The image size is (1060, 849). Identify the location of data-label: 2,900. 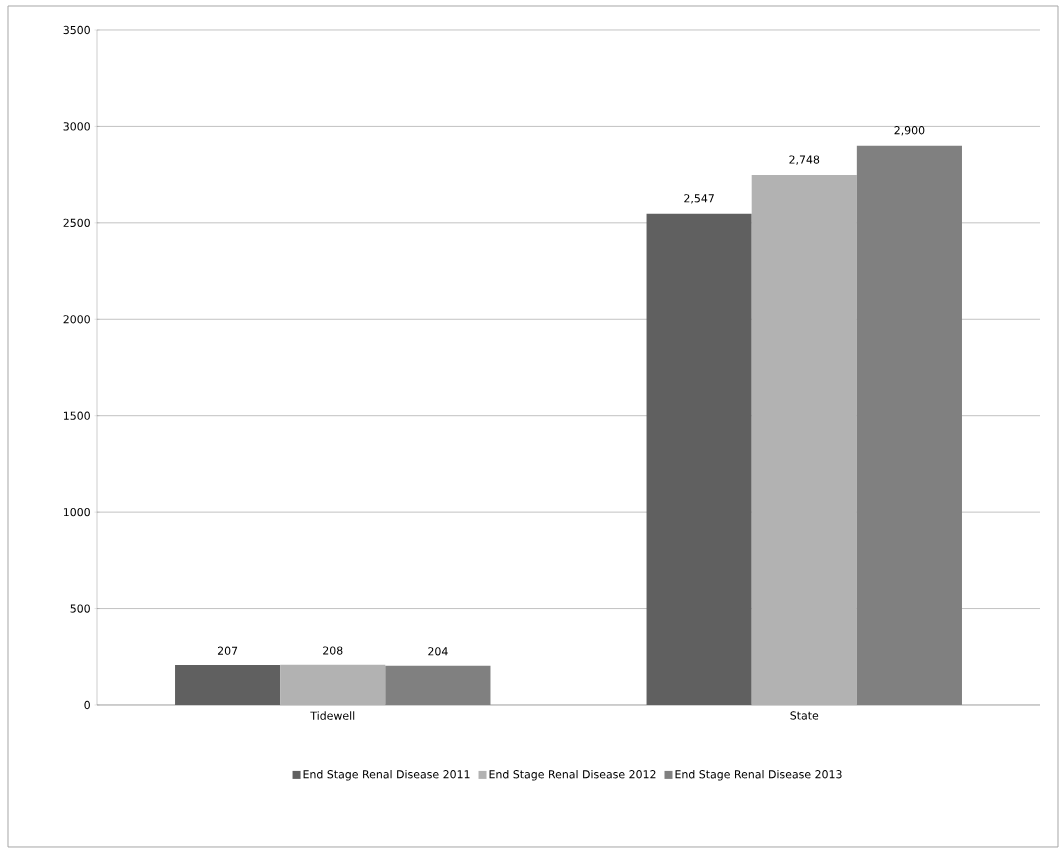
(909, 131).